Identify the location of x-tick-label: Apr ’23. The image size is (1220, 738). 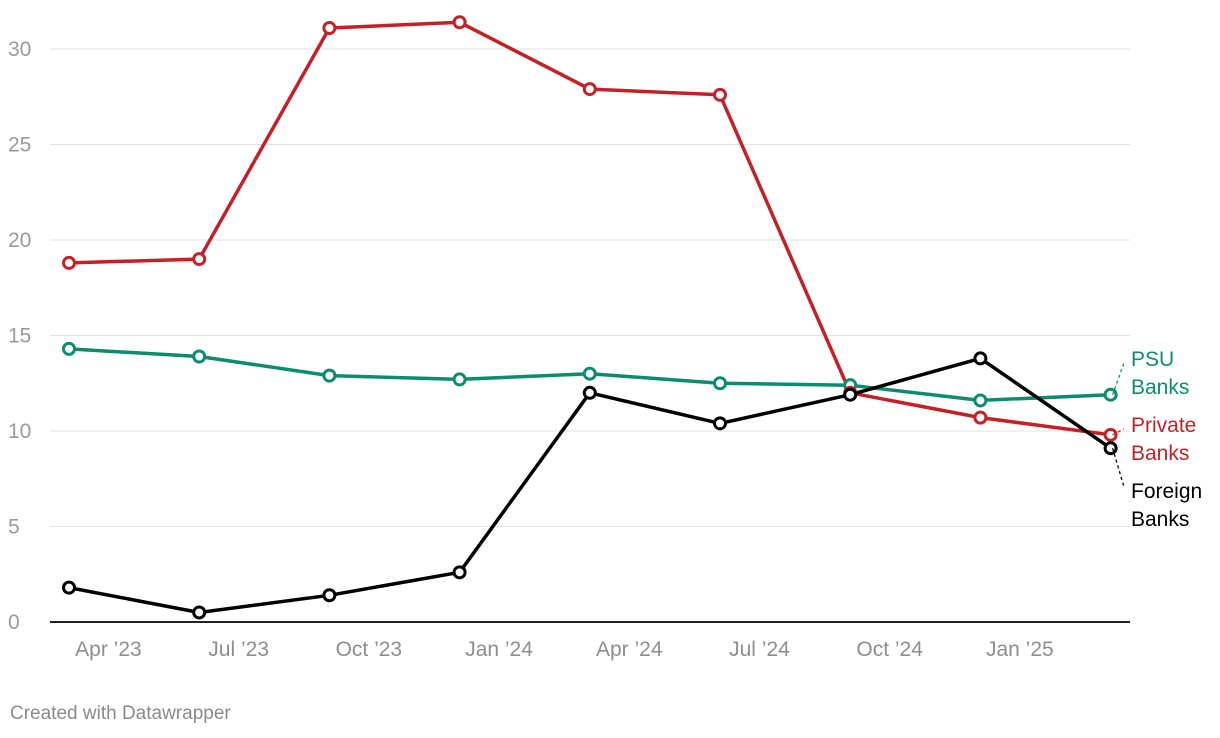
(108, 649).